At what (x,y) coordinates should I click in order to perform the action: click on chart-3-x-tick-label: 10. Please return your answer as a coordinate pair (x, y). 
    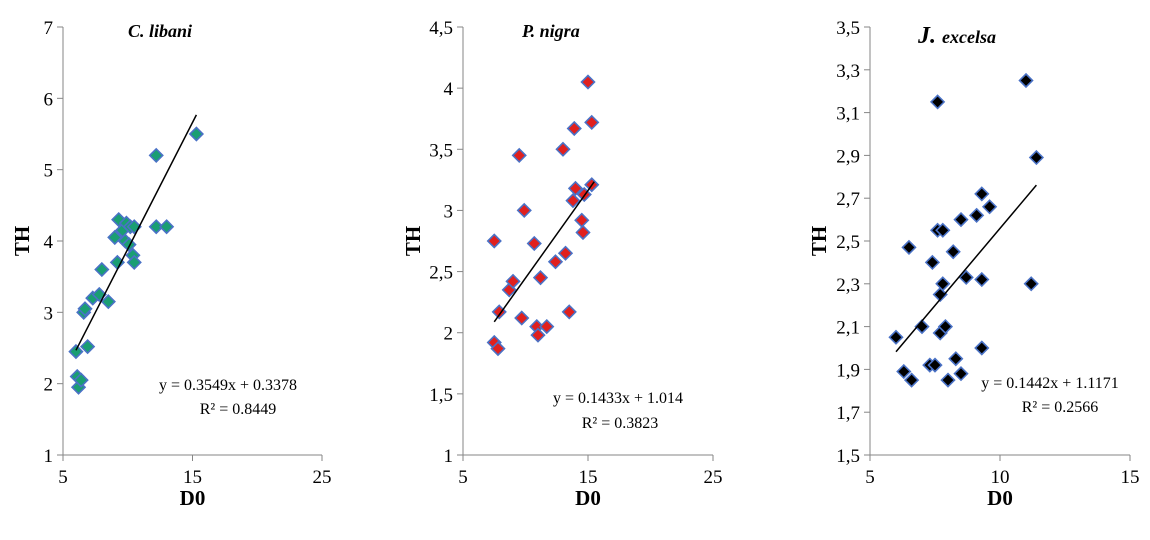
    Looking at the image, I should click on (1000, 477).